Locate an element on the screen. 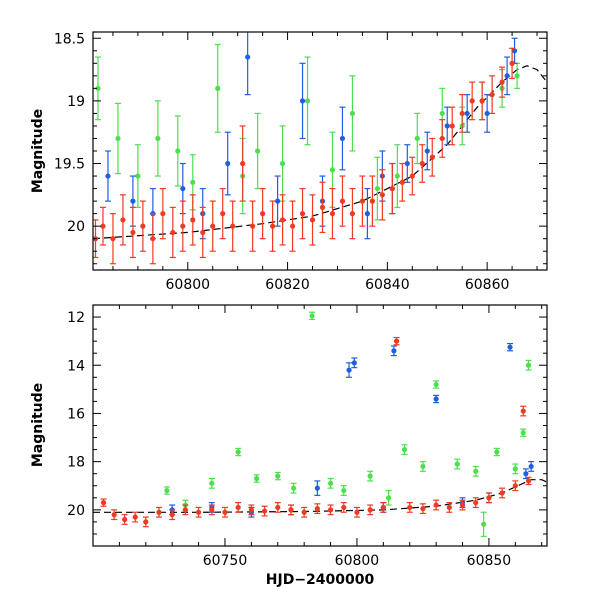 This screenshot has width=600, height=600. x-tick-label: 60850 is located at coordinates (489, 561).